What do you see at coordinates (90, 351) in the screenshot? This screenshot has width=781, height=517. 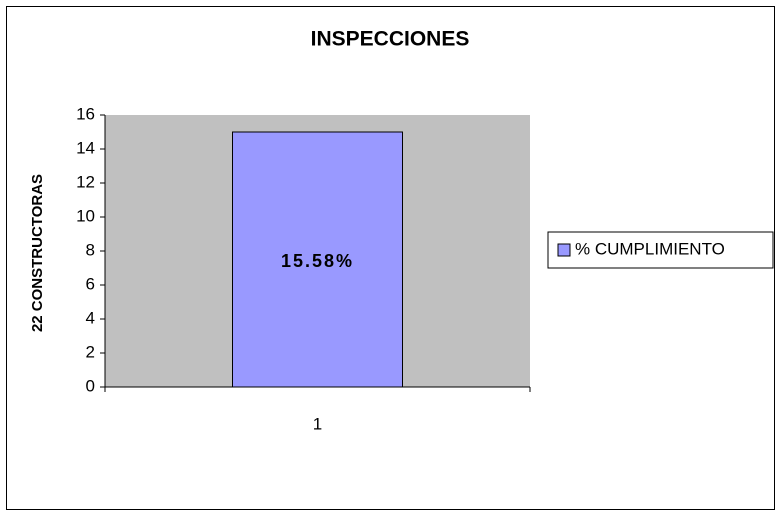 I see `y-tick-label: 2` at bounding box center [90, 351].